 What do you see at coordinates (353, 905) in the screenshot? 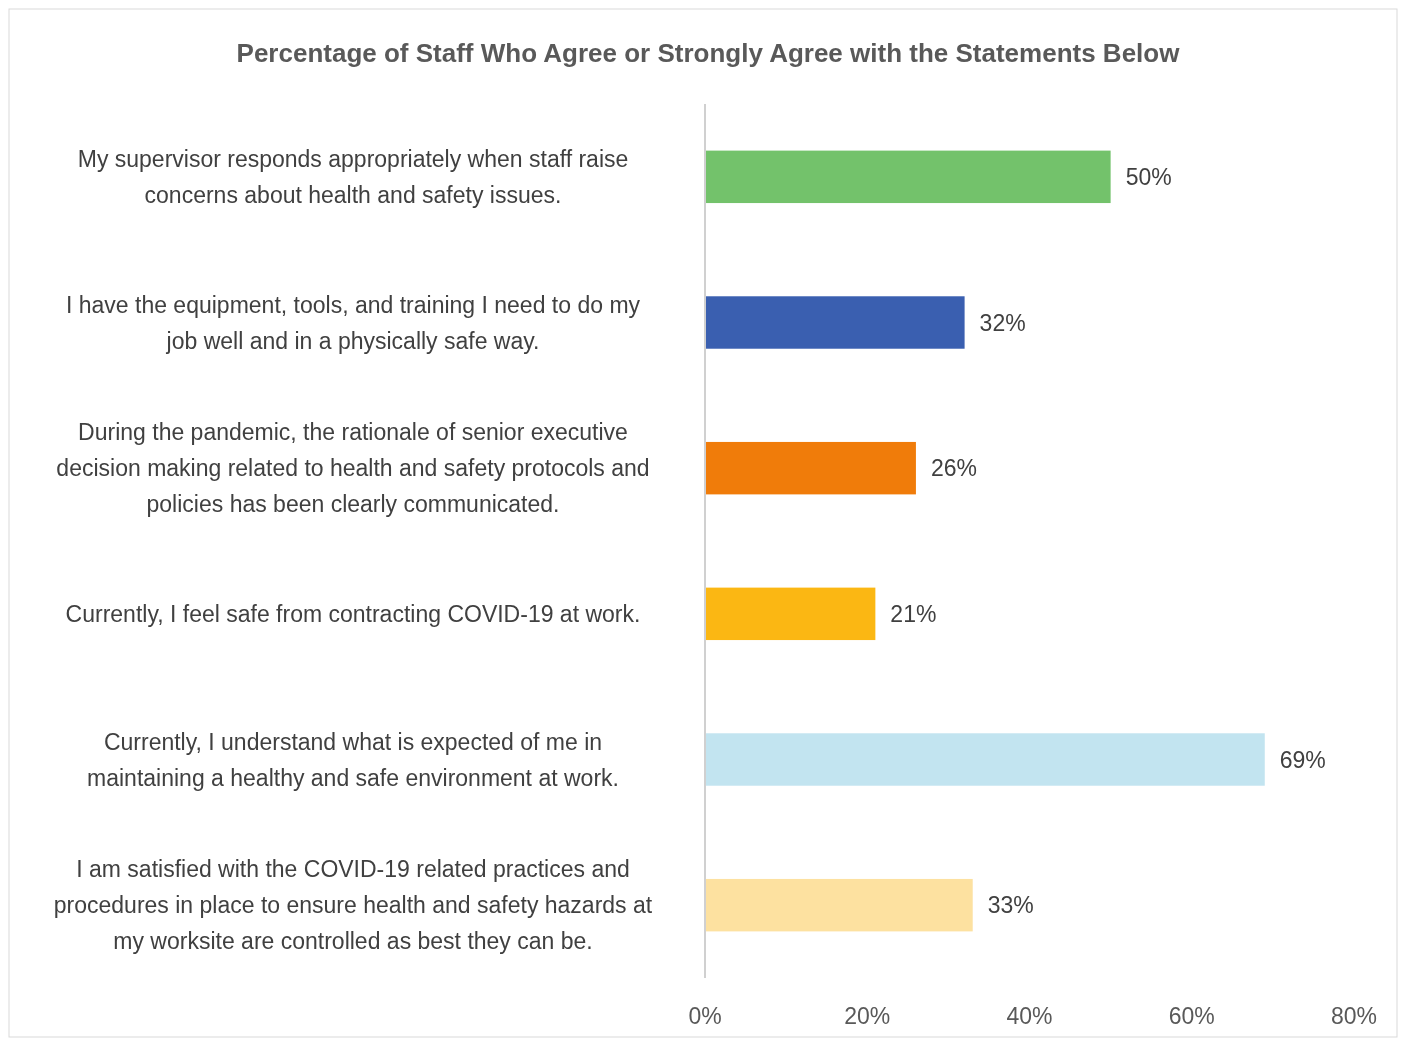
I see `y-tick-label: I am satisfied with the COVID-19 related practices and procedures in place to ensure health and safety hazards at my worksite are controlled as best they can be.` at bounding box center [353, 905].